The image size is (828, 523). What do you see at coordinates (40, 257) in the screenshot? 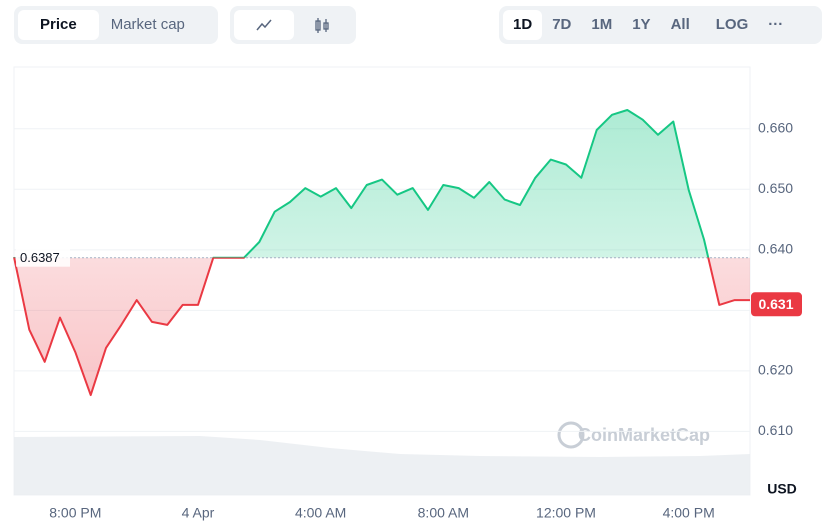
I see `baseline-label: 0.6387` at bounding box center [40, 257].